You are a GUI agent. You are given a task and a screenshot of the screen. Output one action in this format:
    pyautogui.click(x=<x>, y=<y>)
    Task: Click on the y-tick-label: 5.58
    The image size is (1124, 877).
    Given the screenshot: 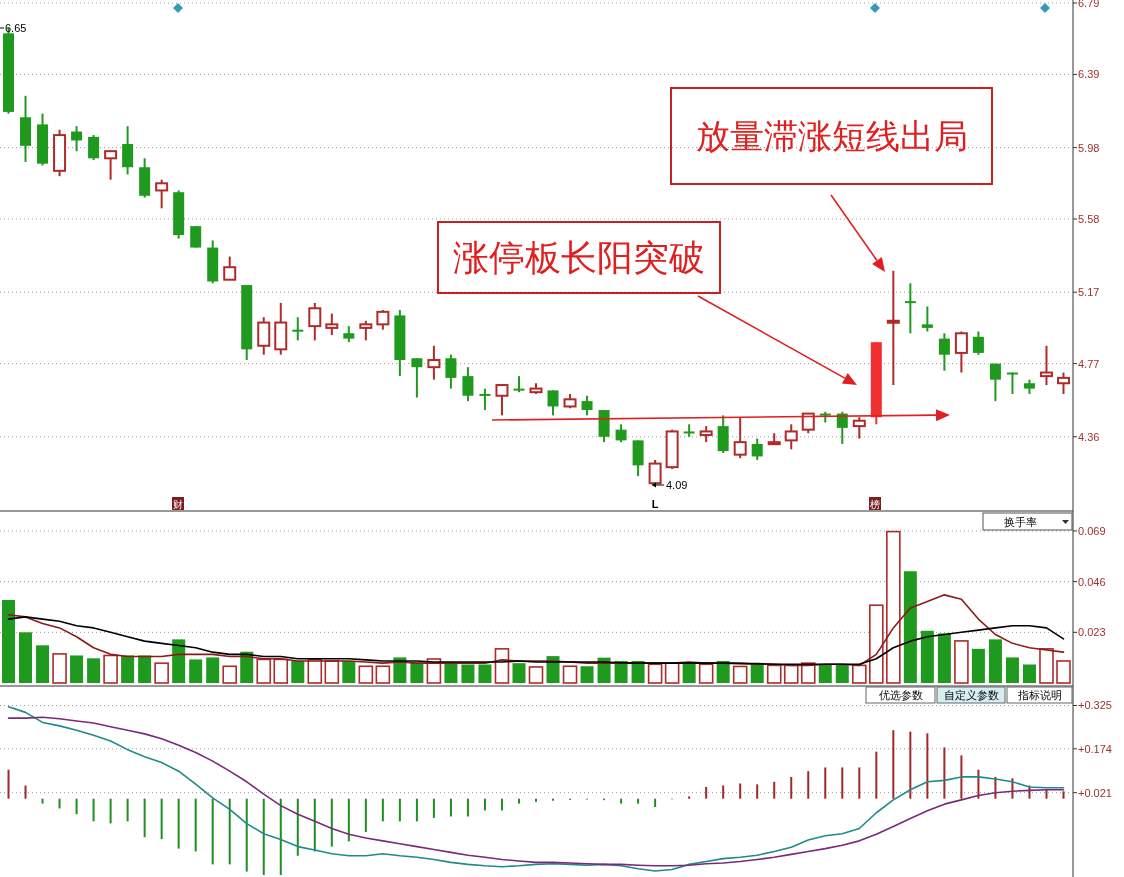 What is the action you would take?
    pyautogui.click(x=1089, y=219)
    